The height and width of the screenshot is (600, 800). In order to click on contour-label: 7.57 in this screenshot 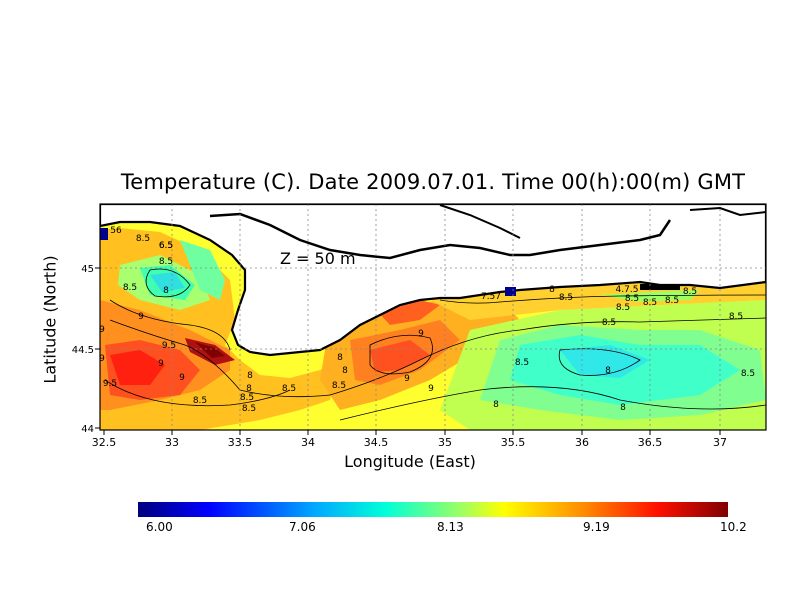, I will do `click(491, 297)`.